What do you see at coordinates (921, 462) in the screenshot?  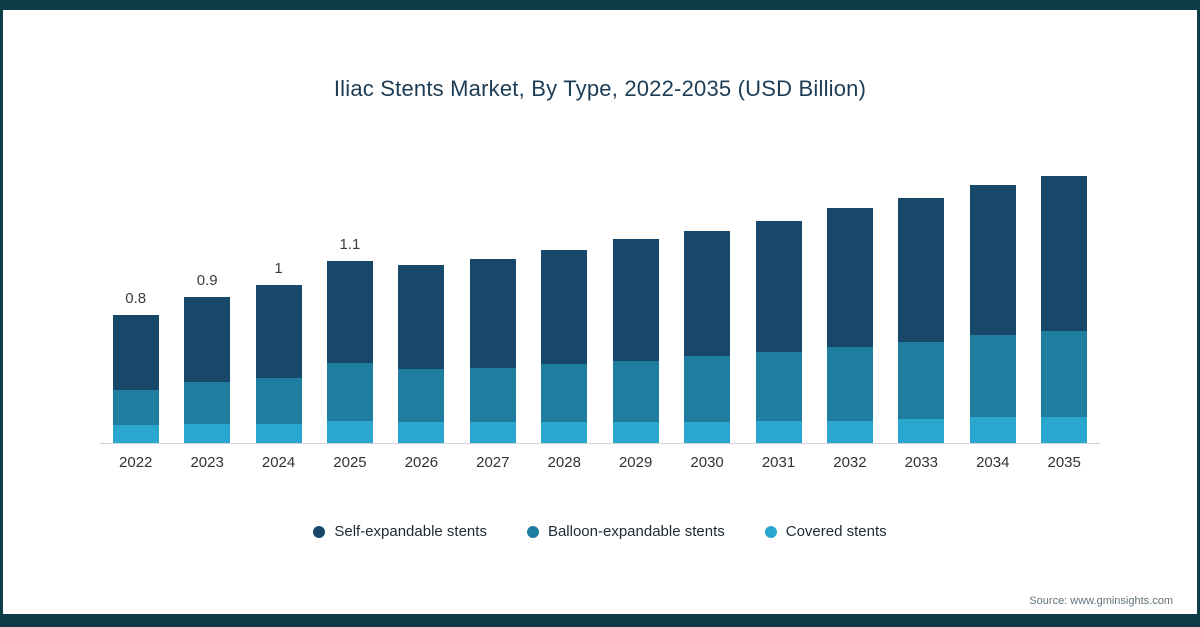 I see `x-axis-label: 2033` at bounding box center [921, 462].